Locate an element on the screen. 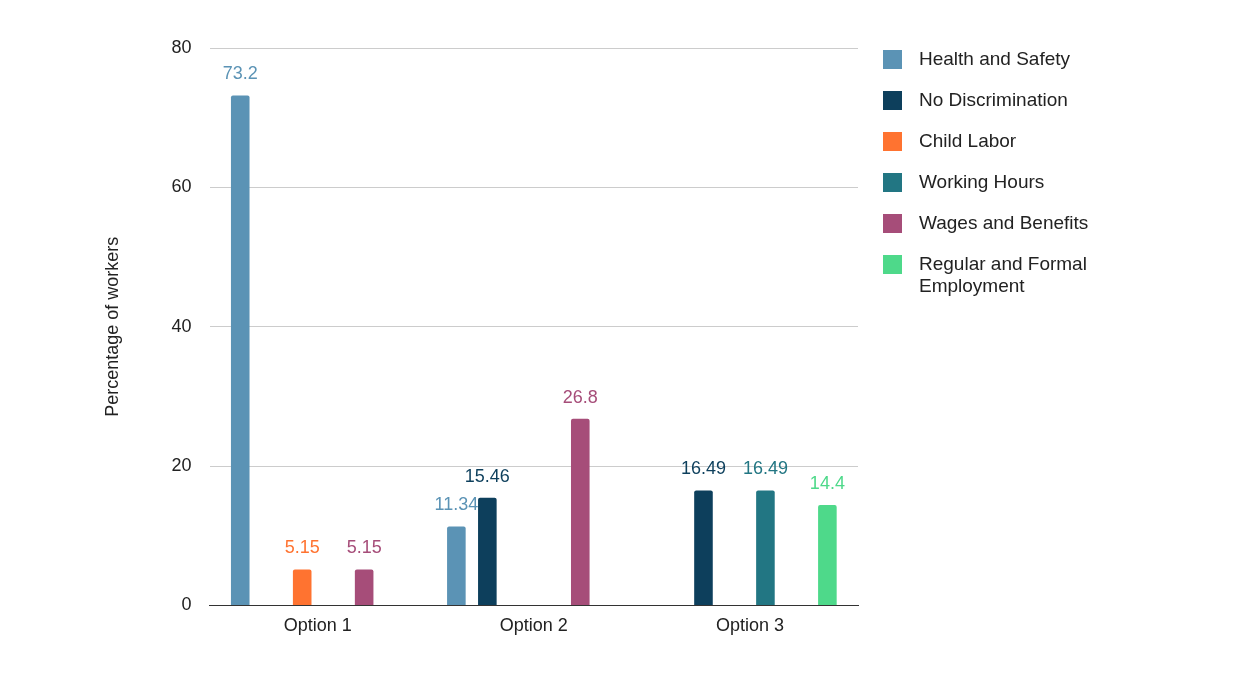 This screenshot has height=675, width=1247. y-tick-label: 60 is located at coordinates (181, 186).